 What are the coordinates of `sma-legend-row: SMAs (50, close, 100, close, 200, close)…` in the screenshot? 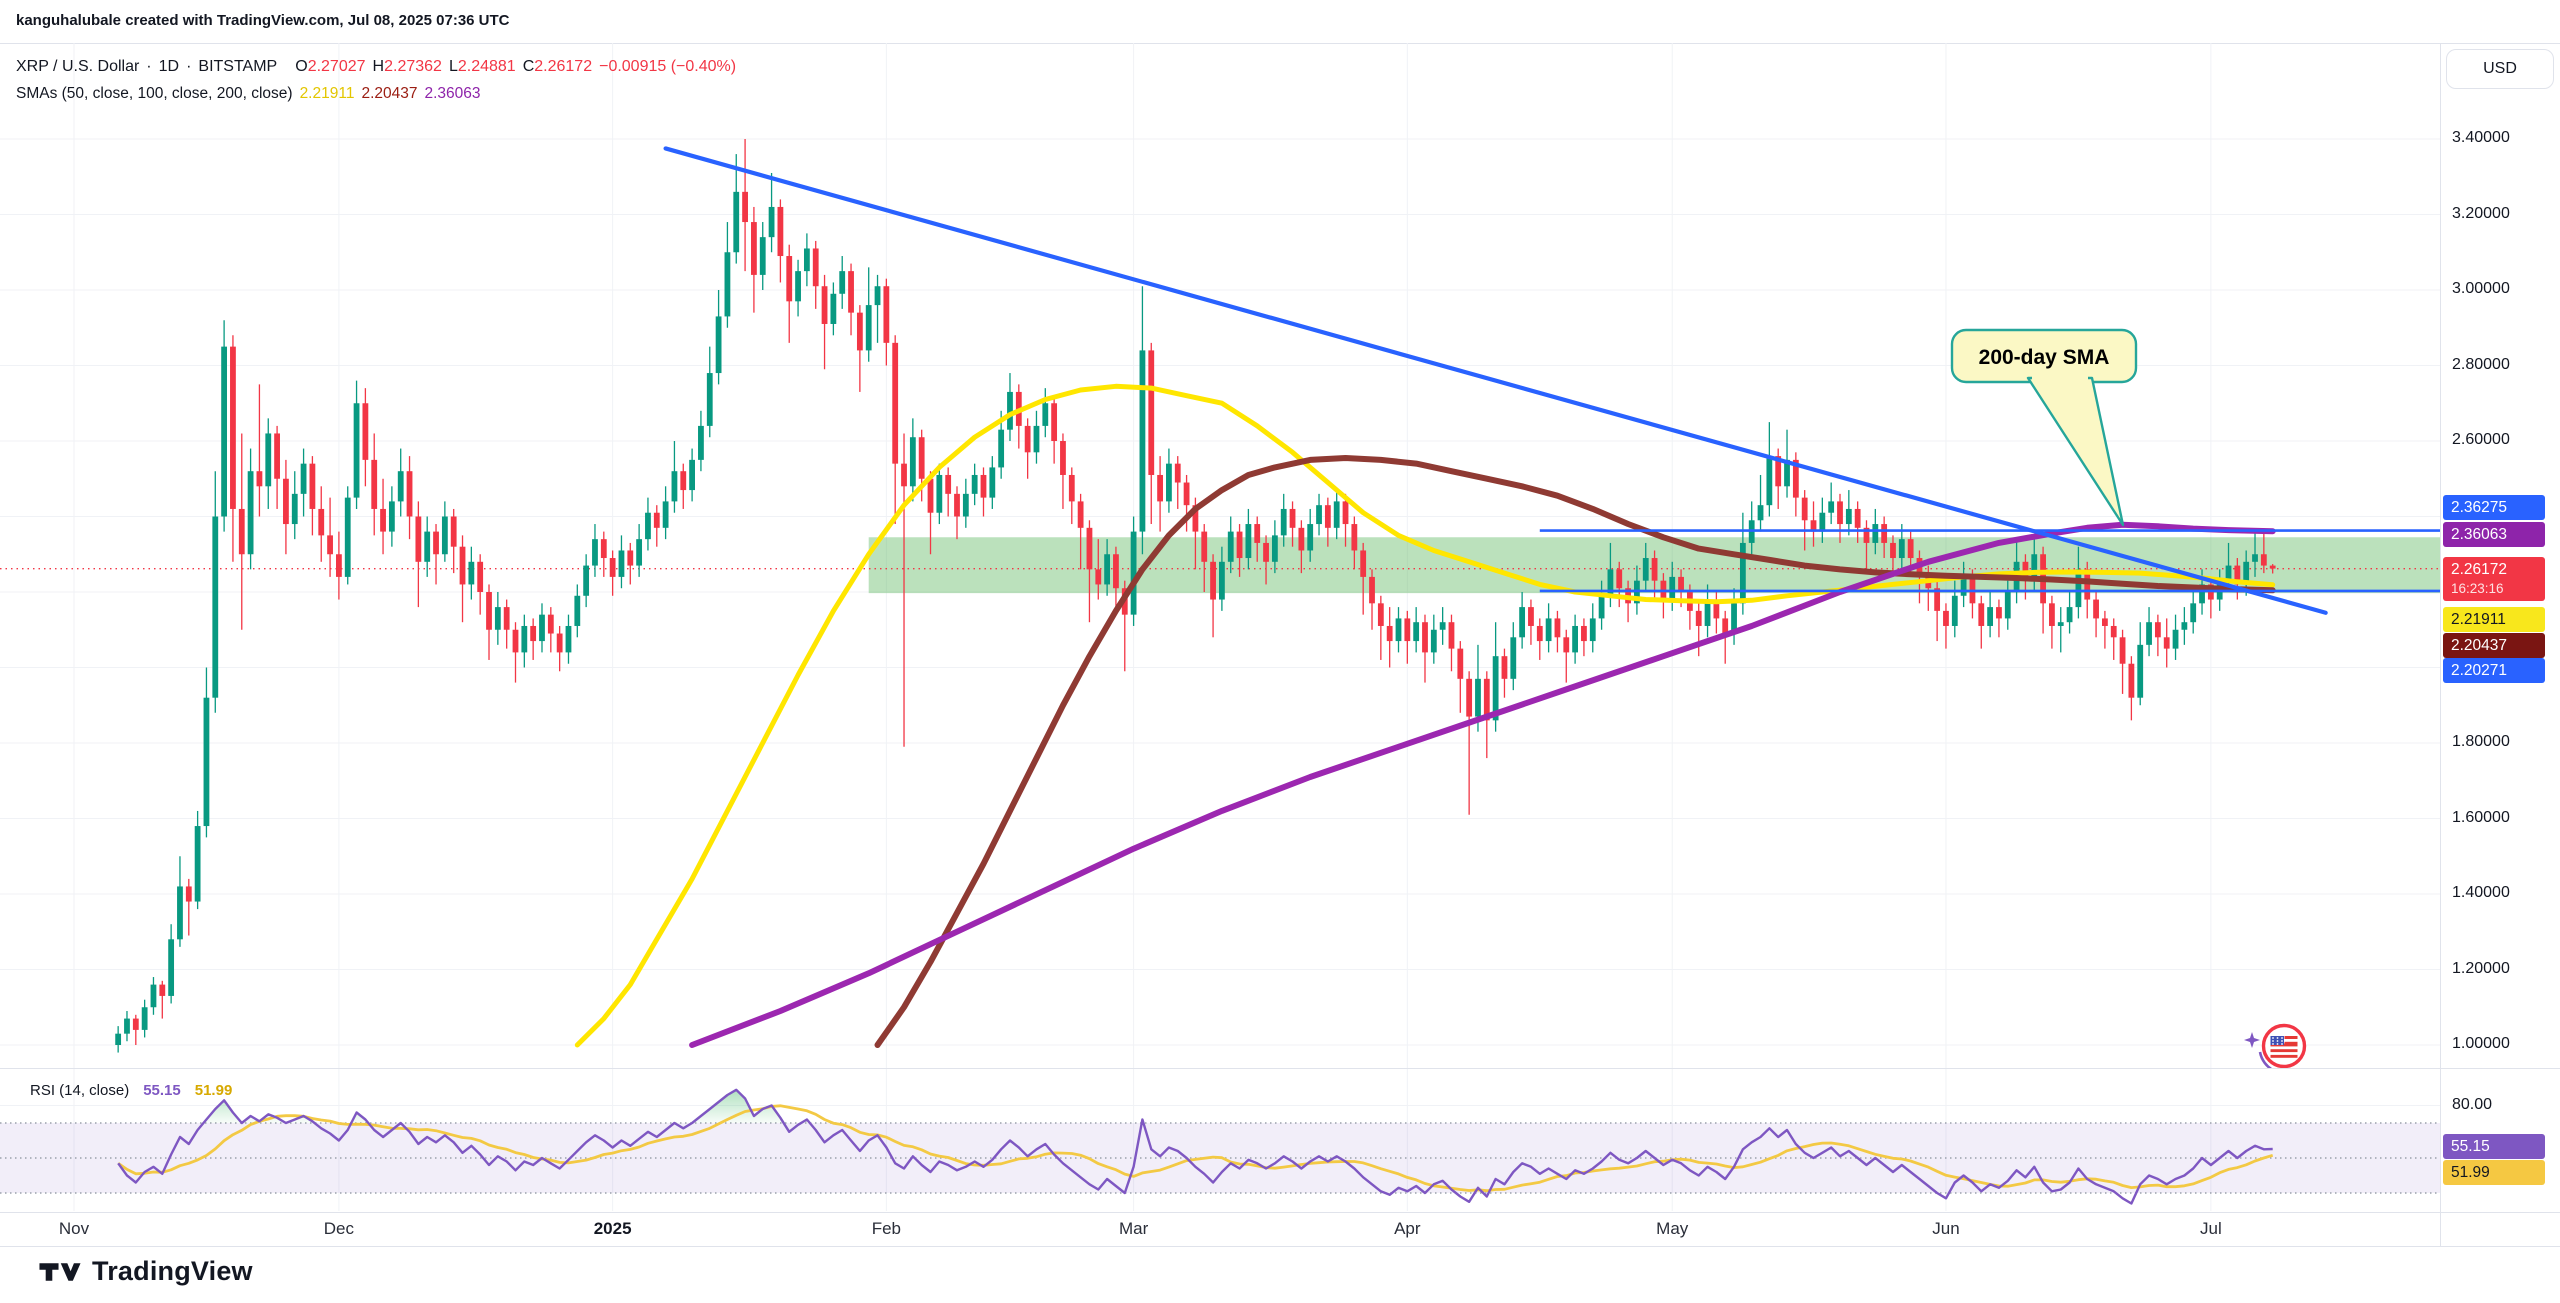 It's located at (248, 94).